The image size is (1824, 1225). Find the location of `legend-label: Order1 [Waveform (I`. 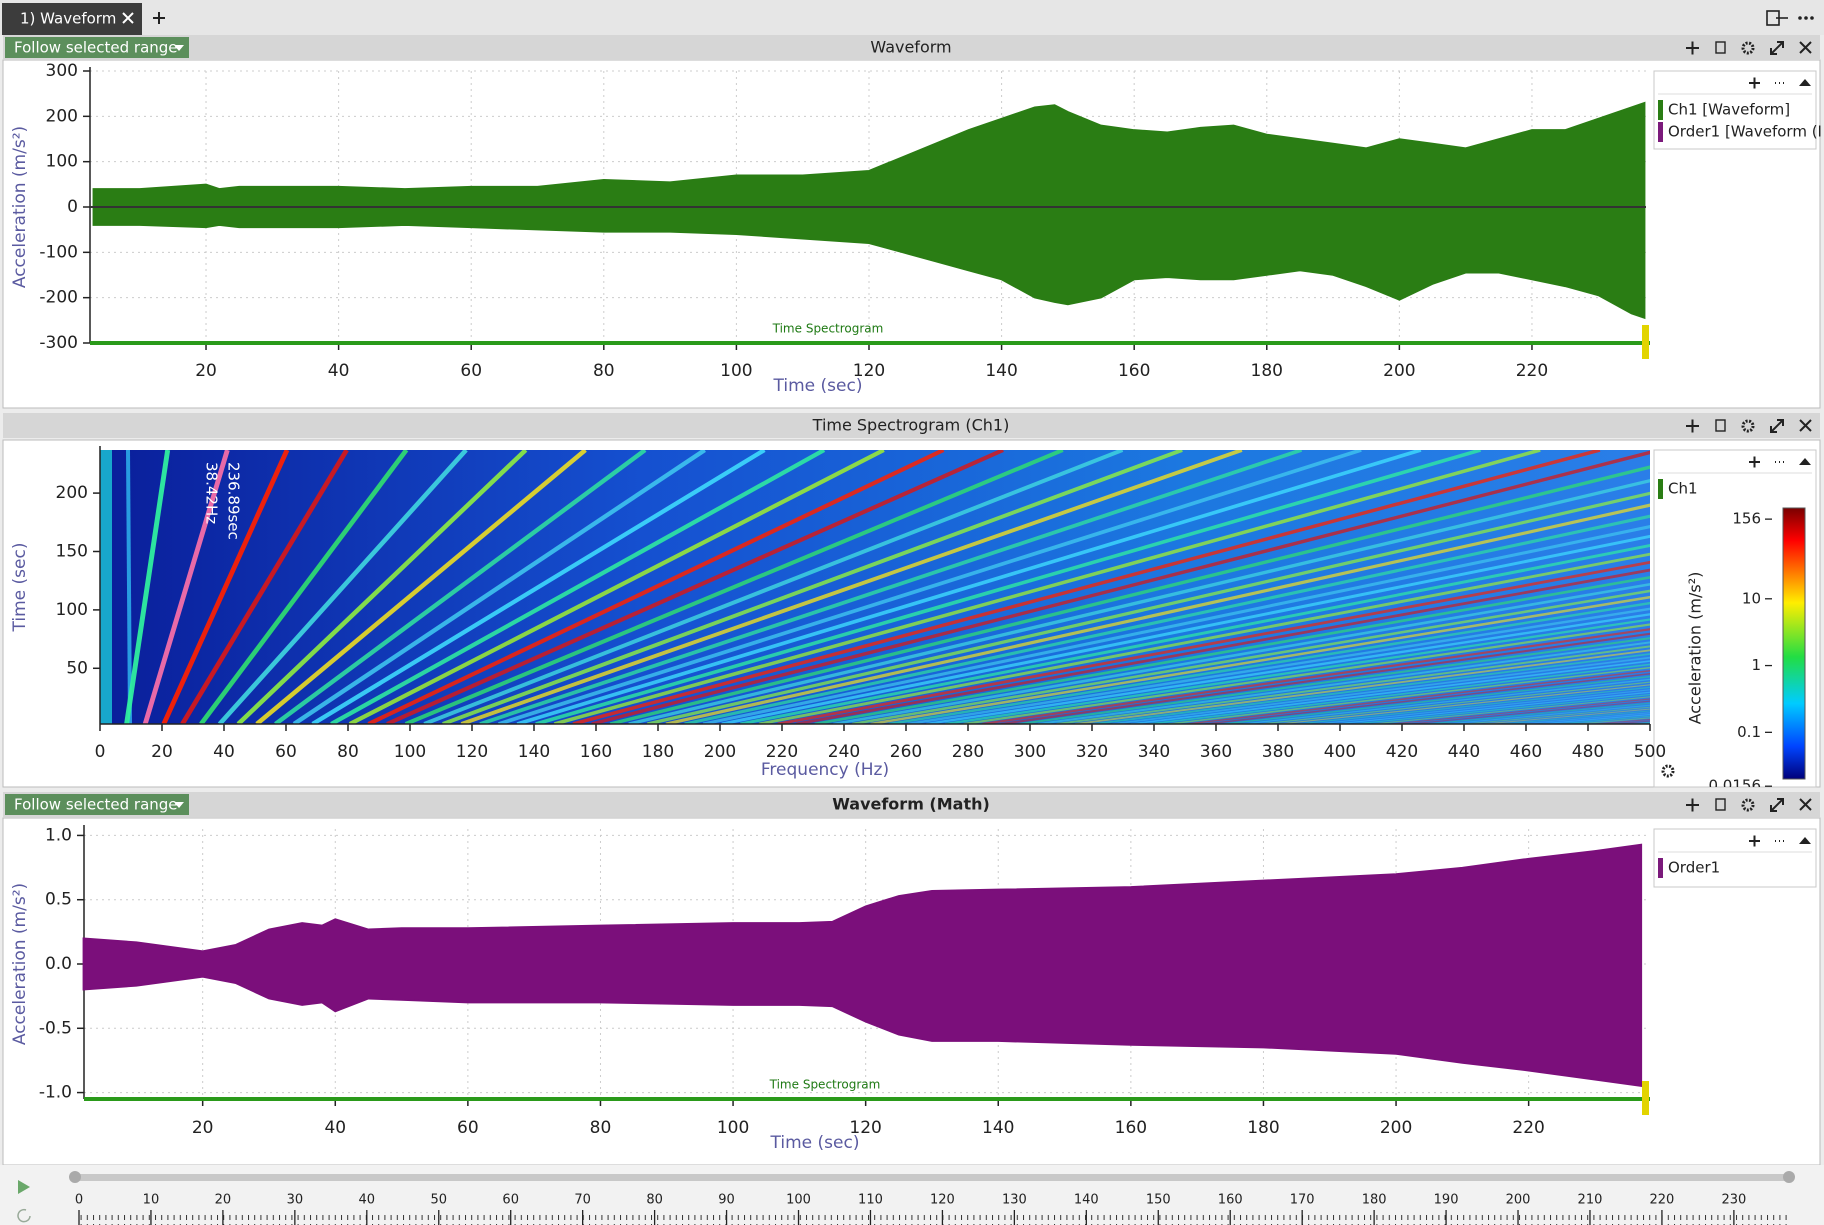

legend-label: Order1 [Waveform (I is located at coordinates (1745, 132).